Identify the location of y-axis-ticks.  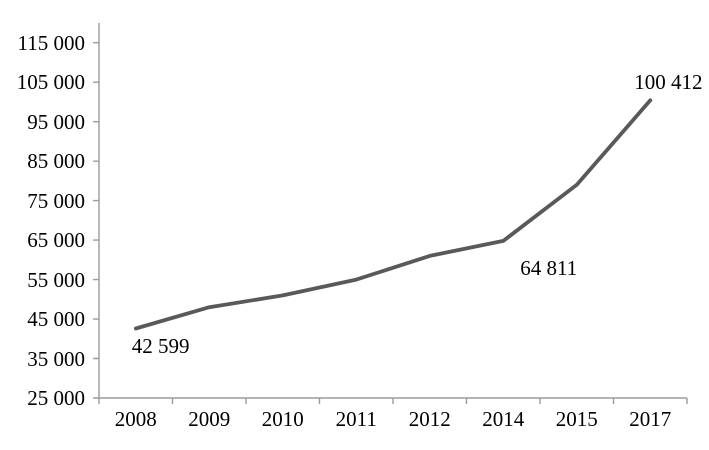
(96, 220).